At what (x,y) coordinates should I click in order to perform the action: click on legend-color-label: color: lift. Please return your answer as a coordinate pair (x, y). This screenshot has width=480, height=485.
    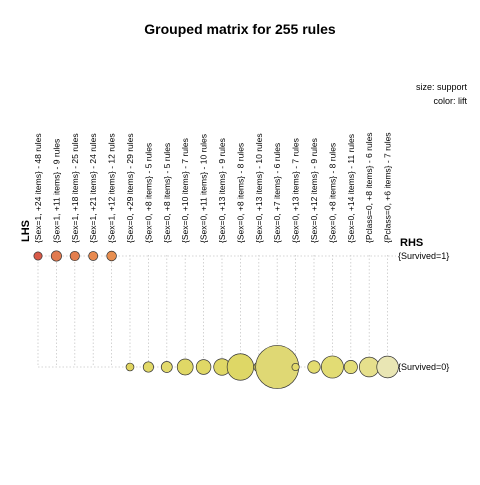
    Looking at the image, I should click on (450, 101).